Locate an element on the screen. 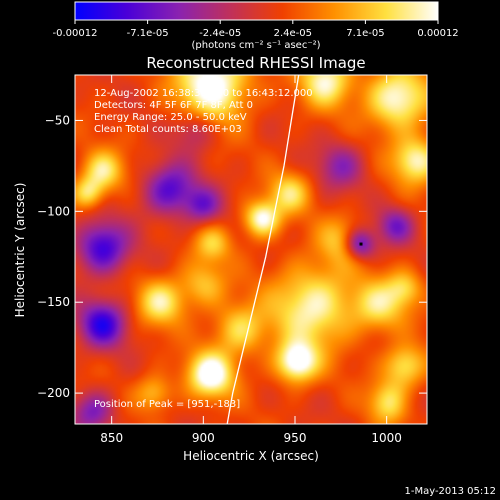 This screenshot has height=500, width=500. colorbar-tick-label: -2.4e-05 is located at coordinates (220, 33).